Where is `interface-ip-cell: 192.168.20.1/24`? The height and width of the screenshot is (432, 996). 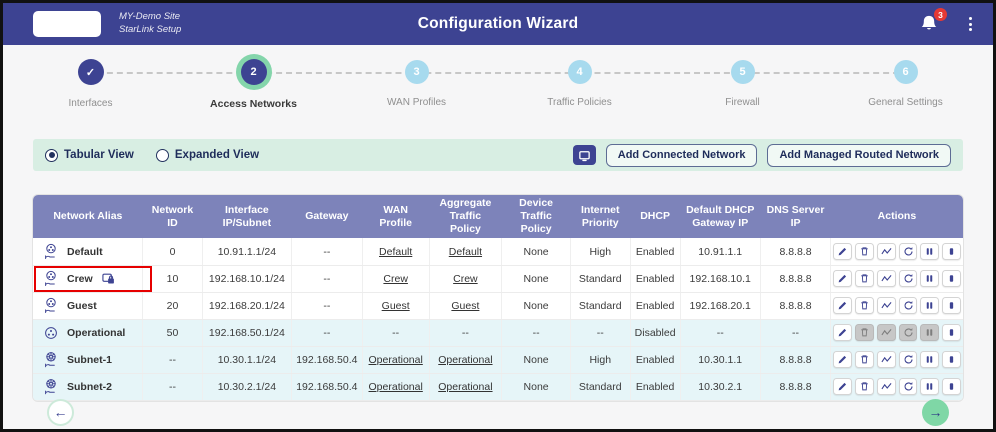 interface-ip-cell: 192.168.20.1/24 is located at coordinates (247, 306).